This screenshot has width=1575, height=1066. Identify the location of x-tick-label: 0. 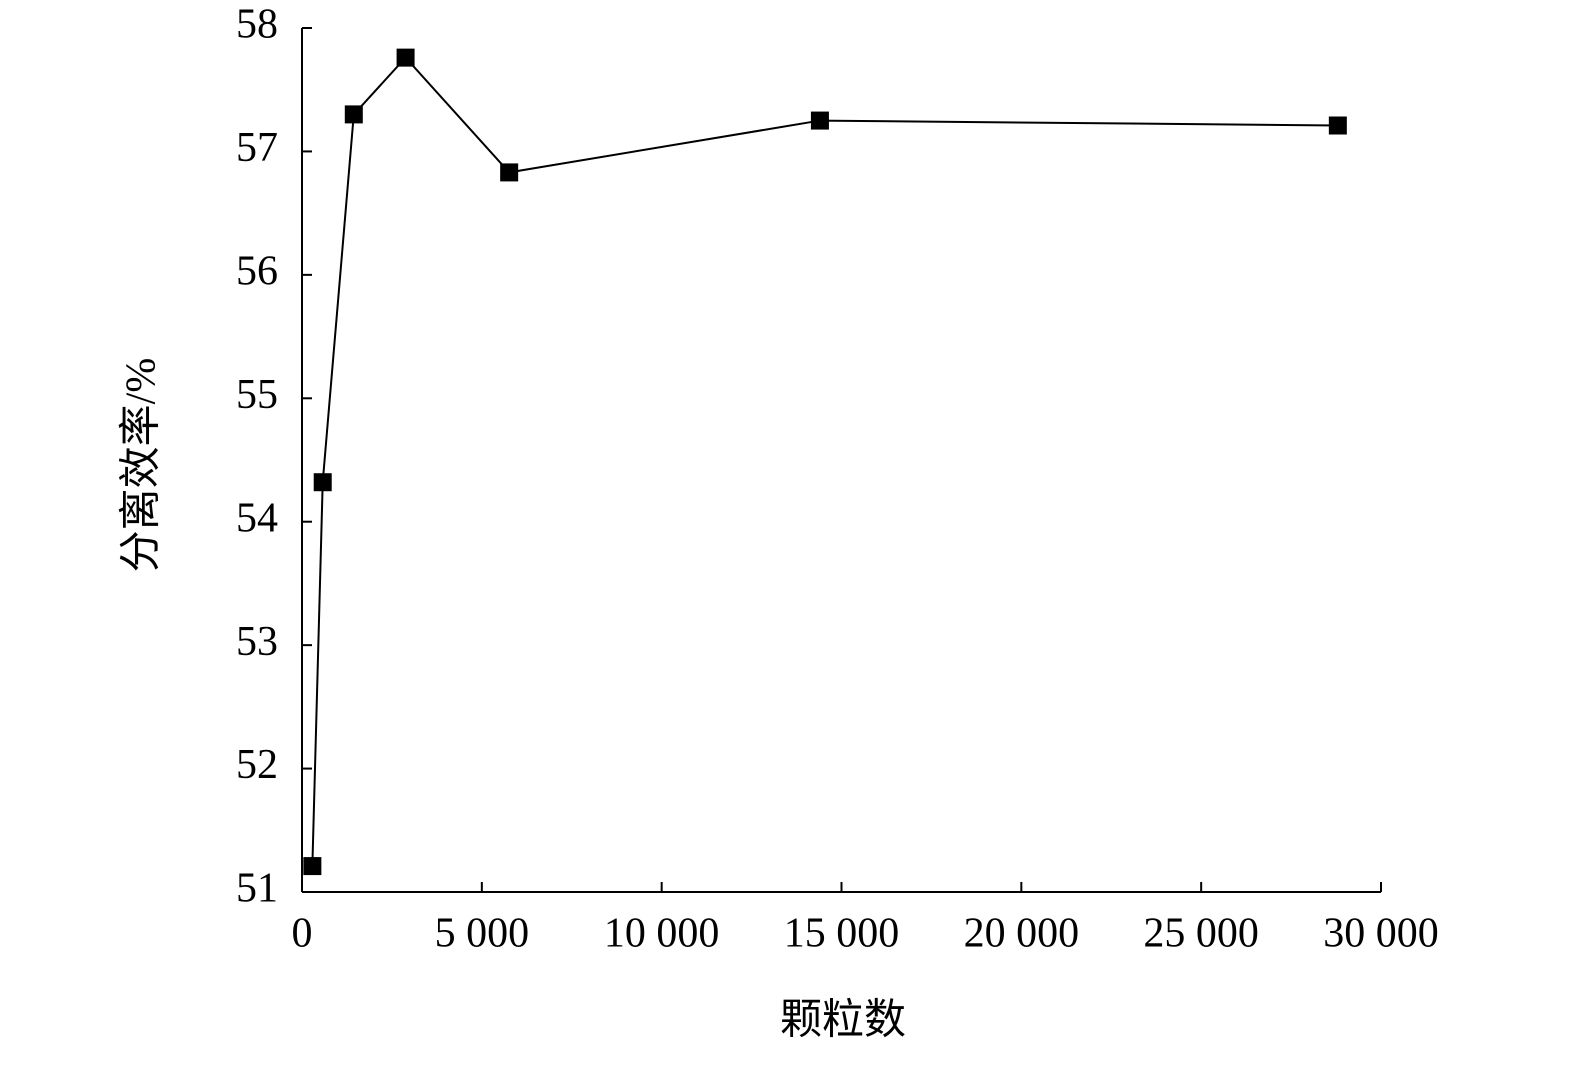
(302, 934).